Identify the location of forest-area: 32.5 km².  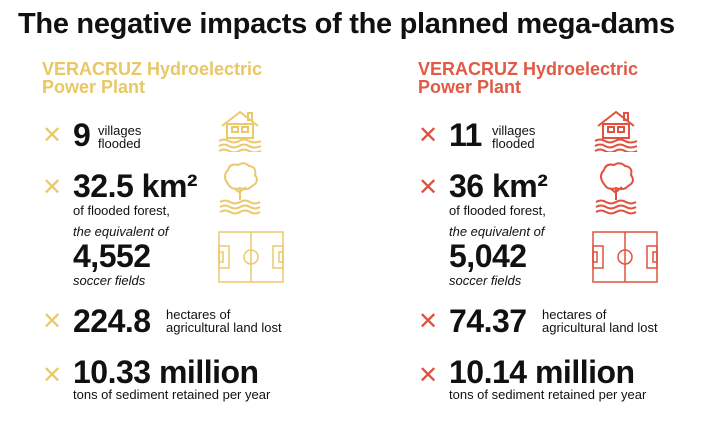
(135, 186).